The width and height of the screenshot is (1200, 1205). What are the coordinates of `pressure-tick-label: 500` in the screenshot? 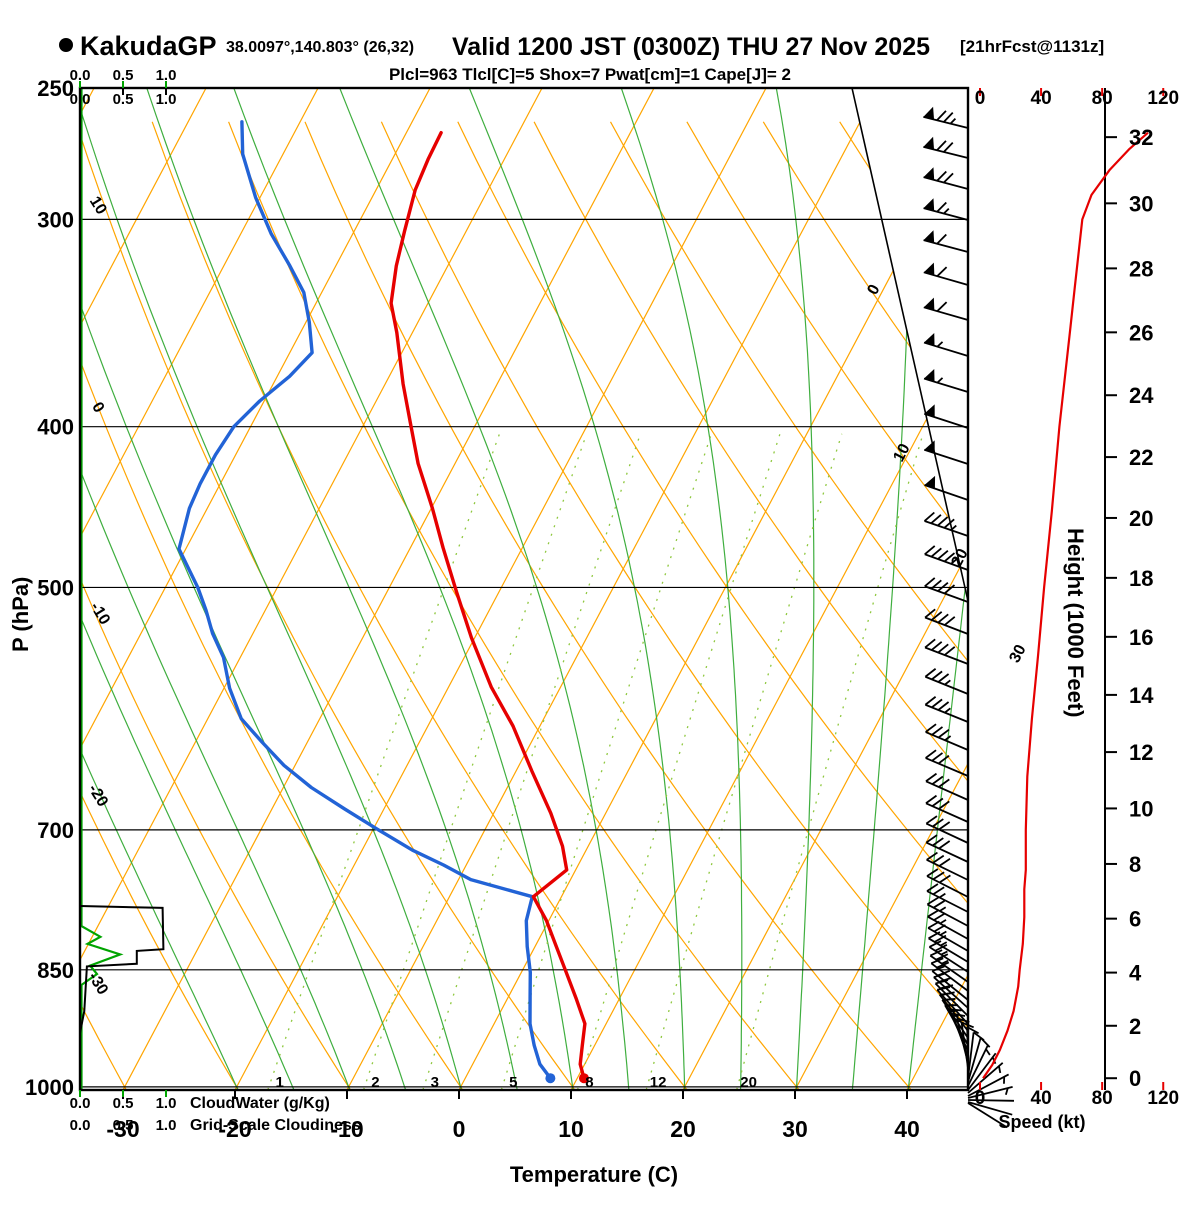 It's located at (55, 587).